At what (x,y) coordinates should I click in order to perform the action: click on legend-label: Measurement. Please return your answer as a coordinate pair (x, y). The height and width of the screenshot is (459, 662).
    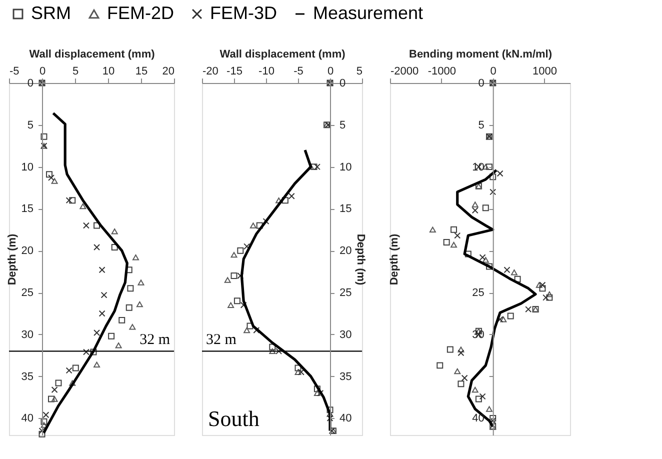
    Looking at the image, I should click on (368, 13).